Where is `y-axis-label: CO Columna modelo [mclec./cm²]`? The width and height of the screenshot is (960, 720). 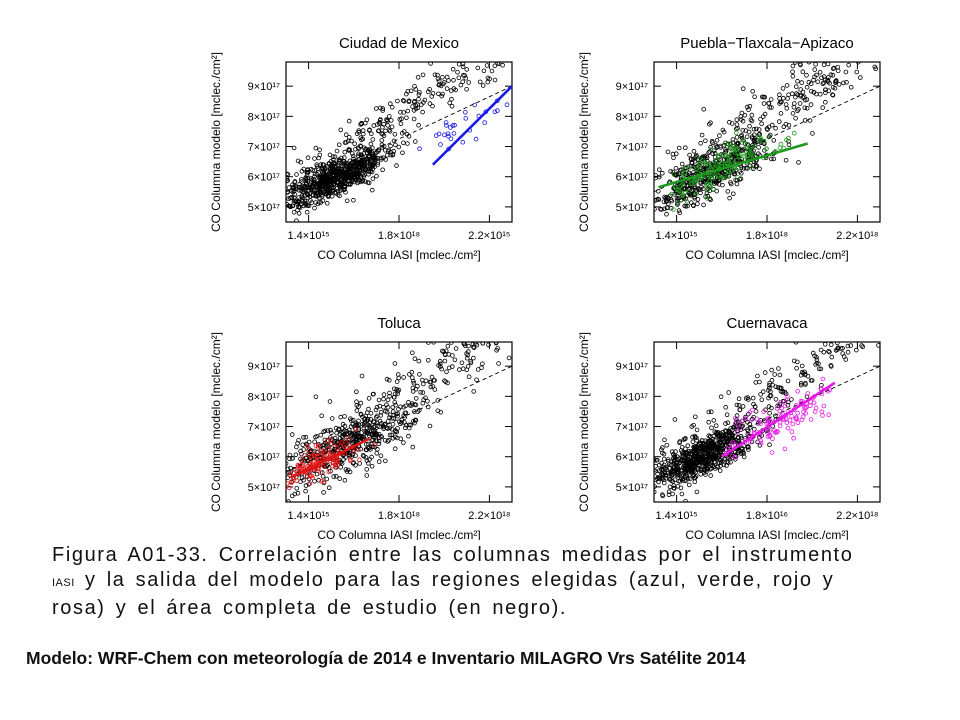
y-axis-label: CO Columna modelo [mclec./cm²] is located at coordinates (584, 422).